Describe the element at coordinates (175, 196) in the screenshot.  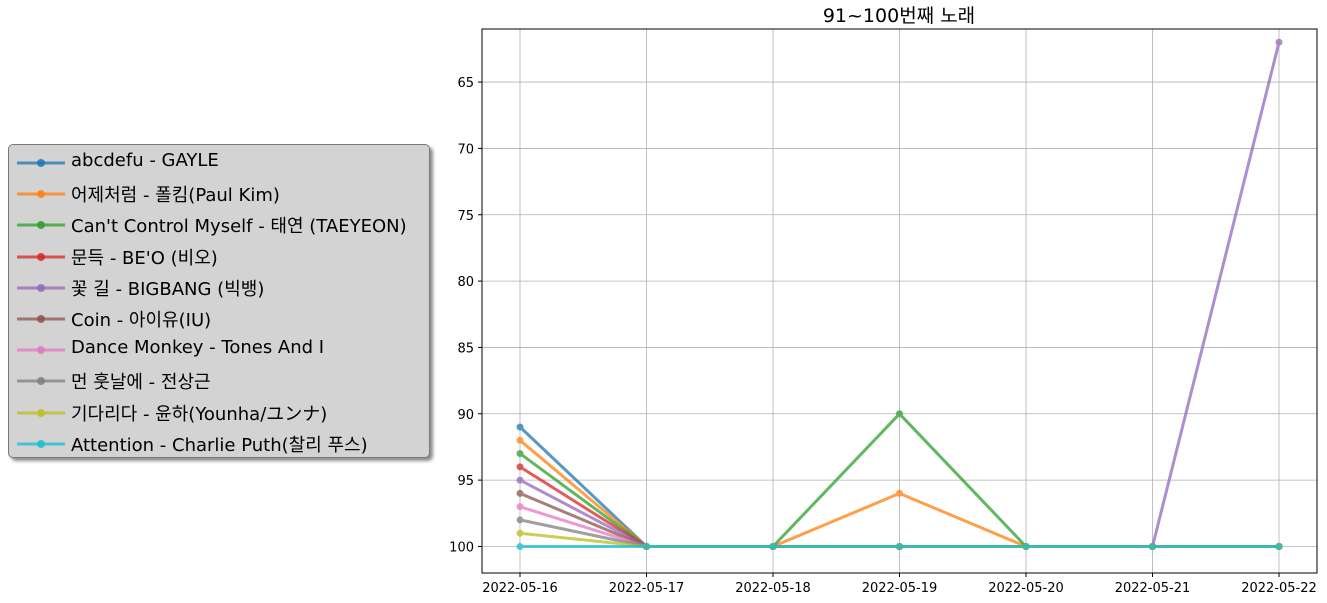
I see `legend-label: 어제처럼 - 폴킴(Paul Kim)` at that location.